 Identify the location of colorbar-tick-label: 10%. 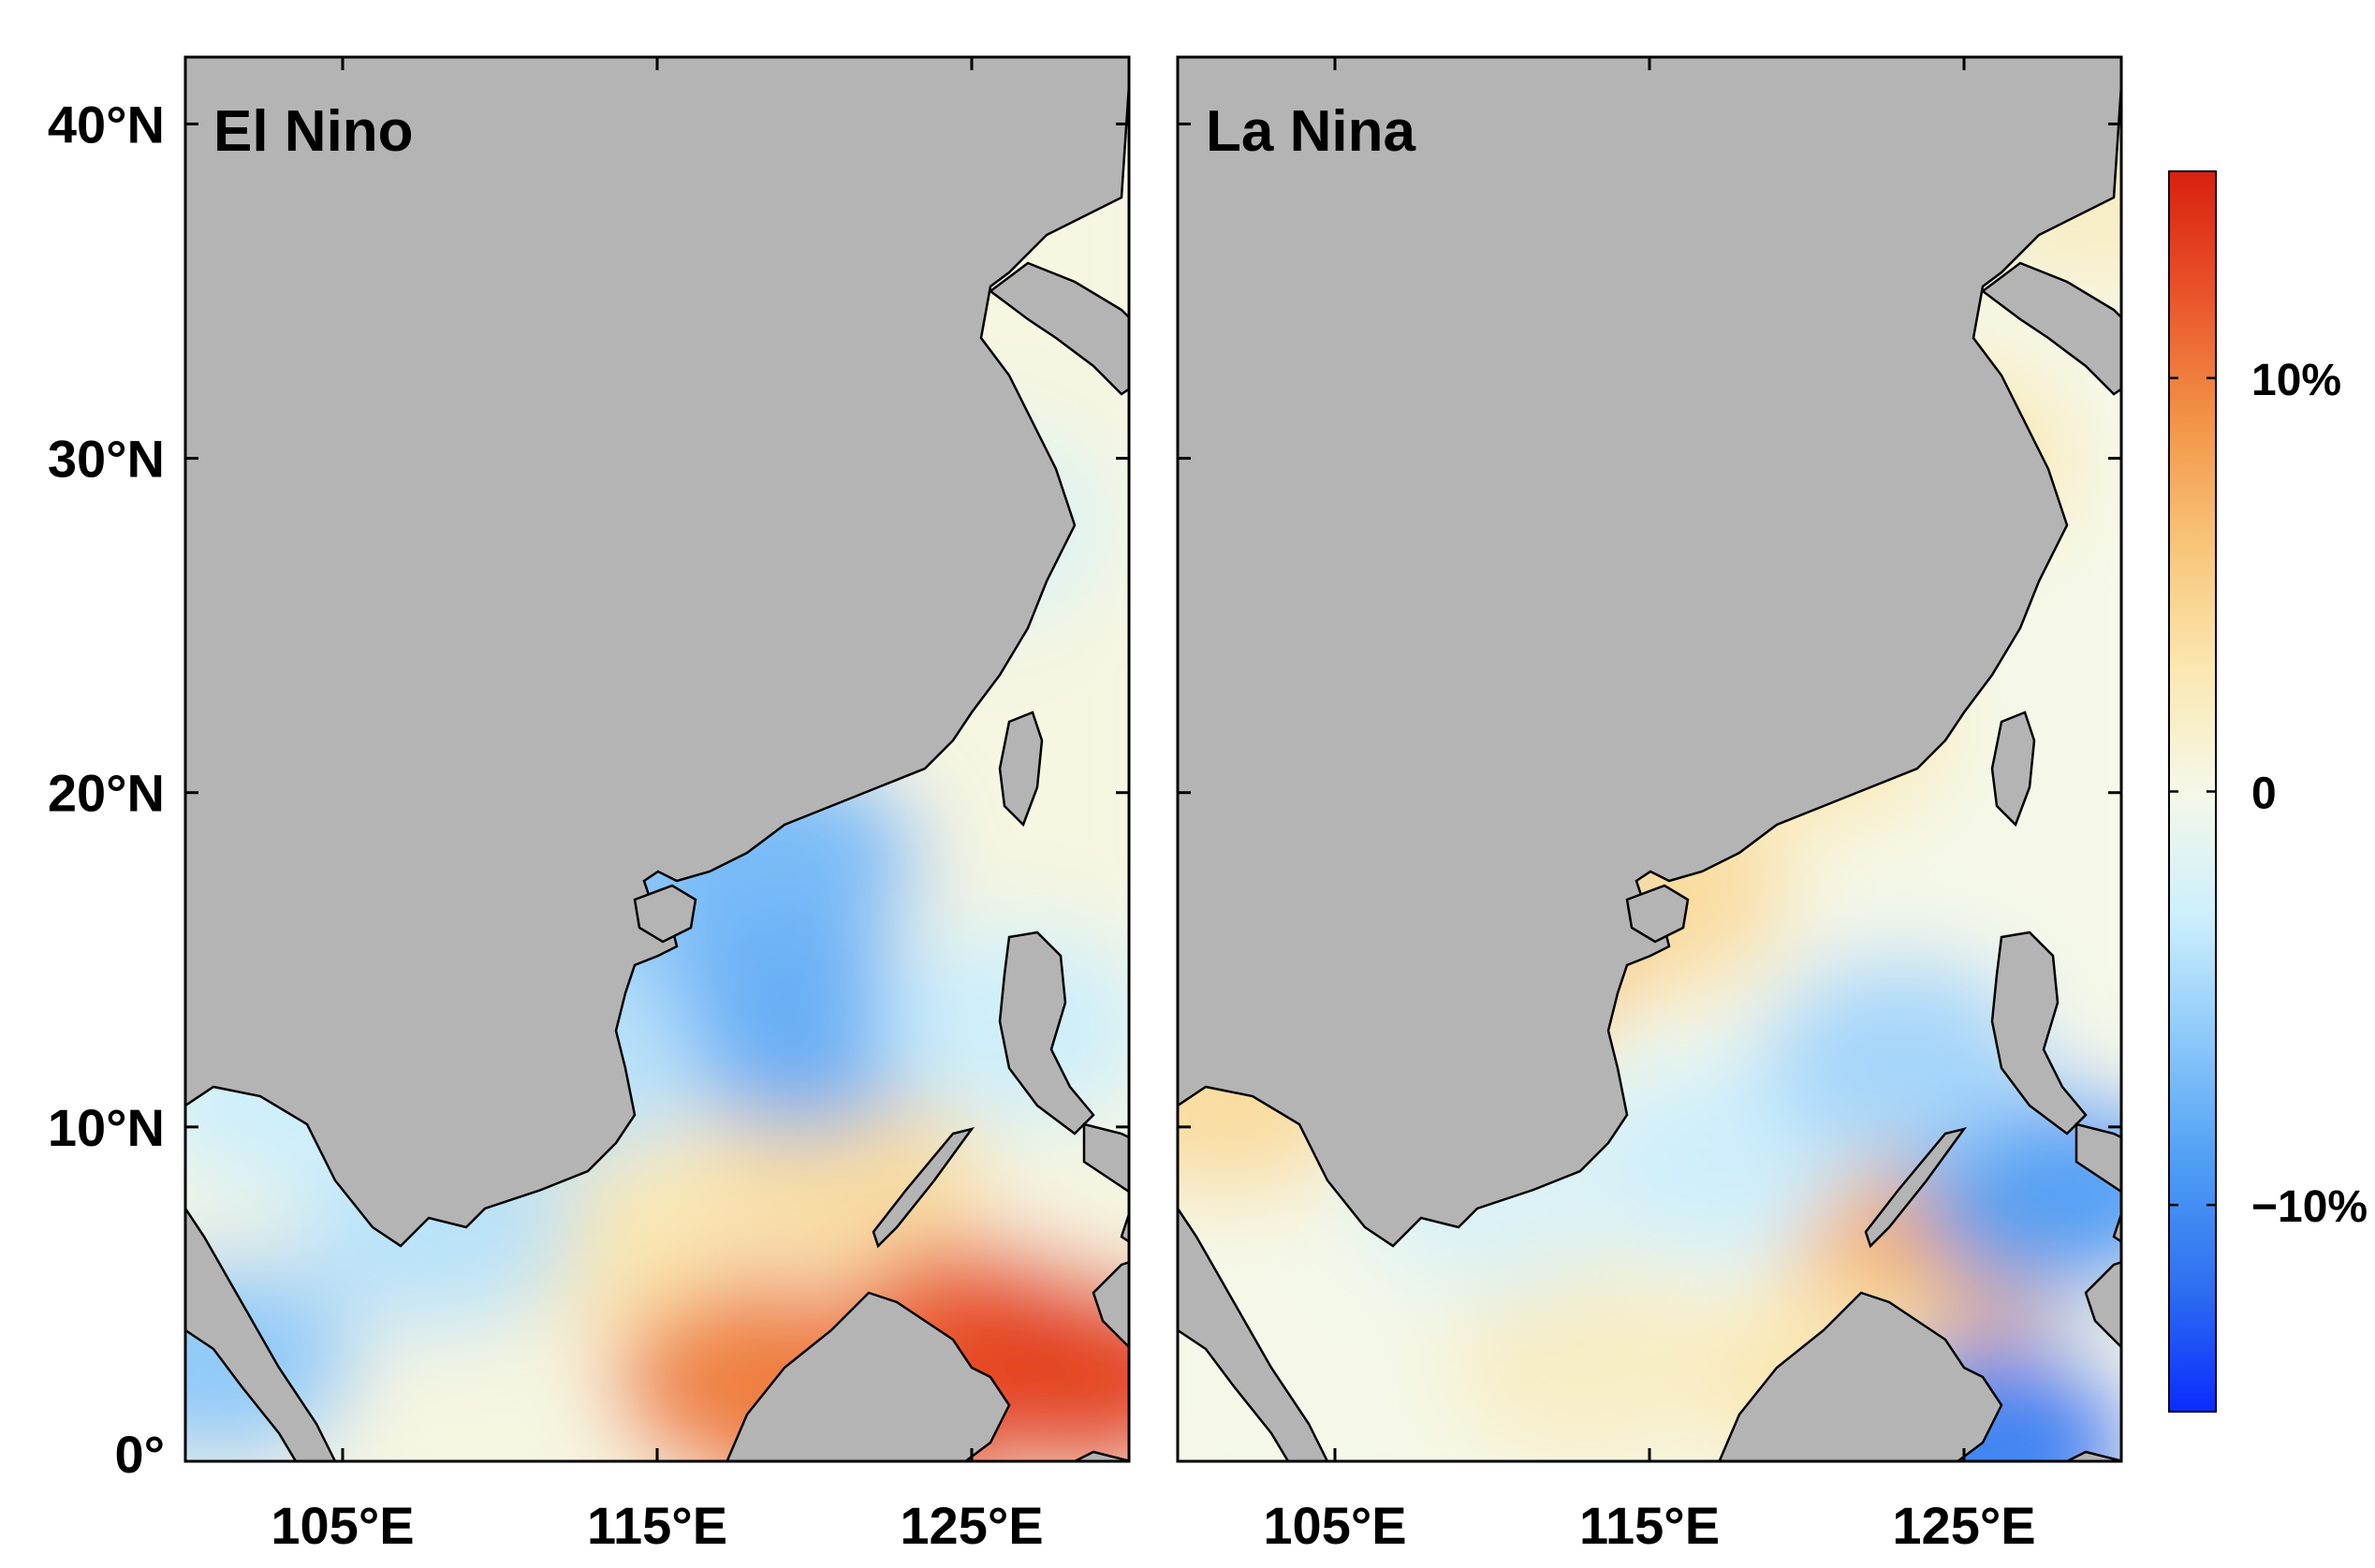
(2296, 381).